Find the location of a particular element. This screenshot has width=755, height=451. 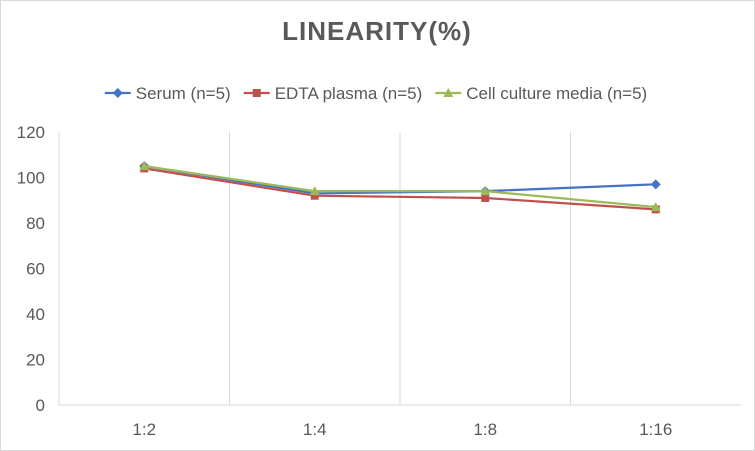

y-tick-label: 0 is located at coordinates (40, 405).